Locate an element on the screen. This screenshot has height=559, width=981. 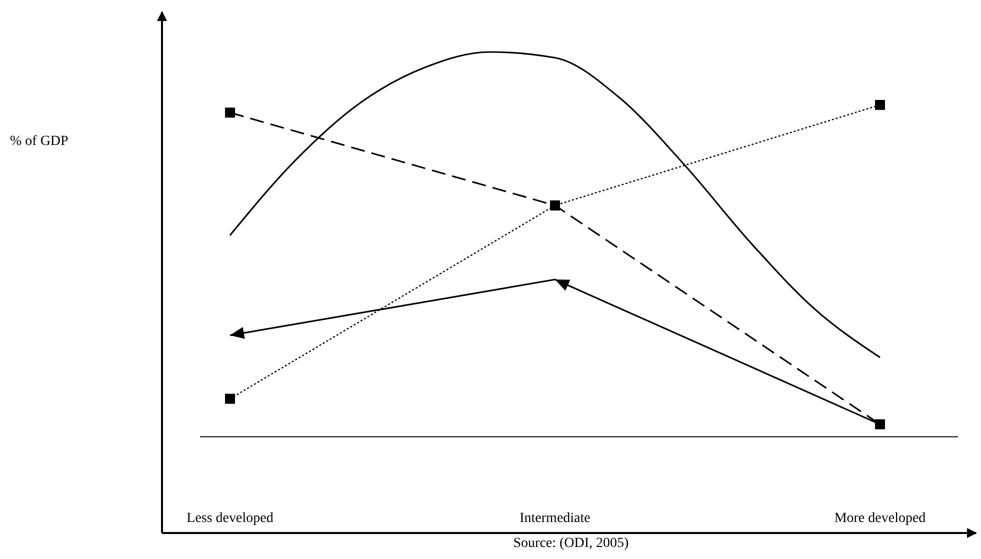
source-note: Source: (ODI, 2005) is located at coordinates (571, 543).